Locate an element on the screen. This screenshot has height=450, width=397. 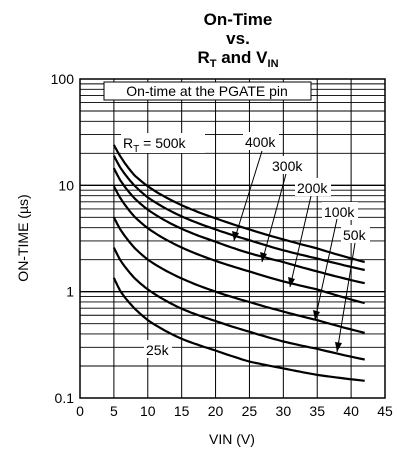
x-tick-label-7: 35 is located at coordinates (317, 411).